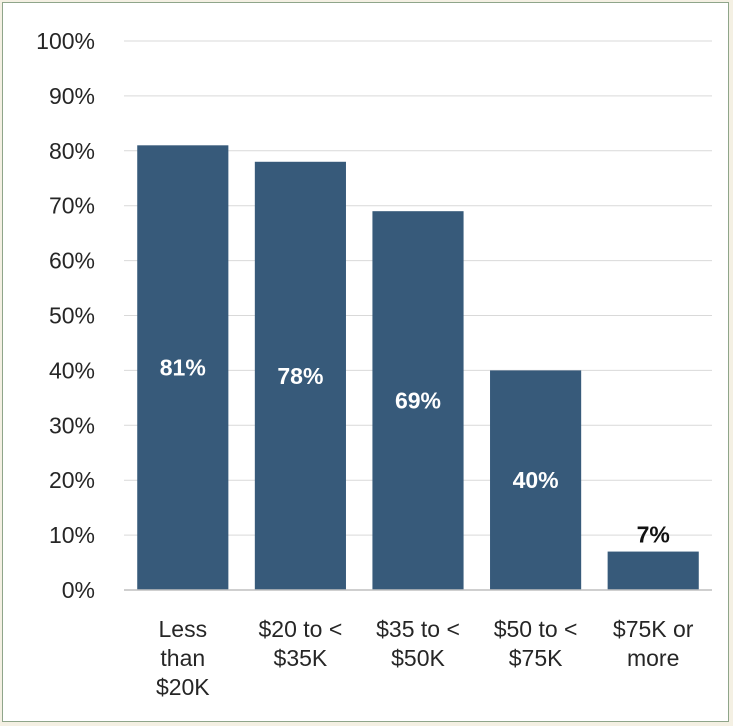 This screenshot has width=733, height=726. What do you see at coordinates (72, 96) in the screenshot?
I see `y-tick-label: 90%` at bounding box center [72, 96].